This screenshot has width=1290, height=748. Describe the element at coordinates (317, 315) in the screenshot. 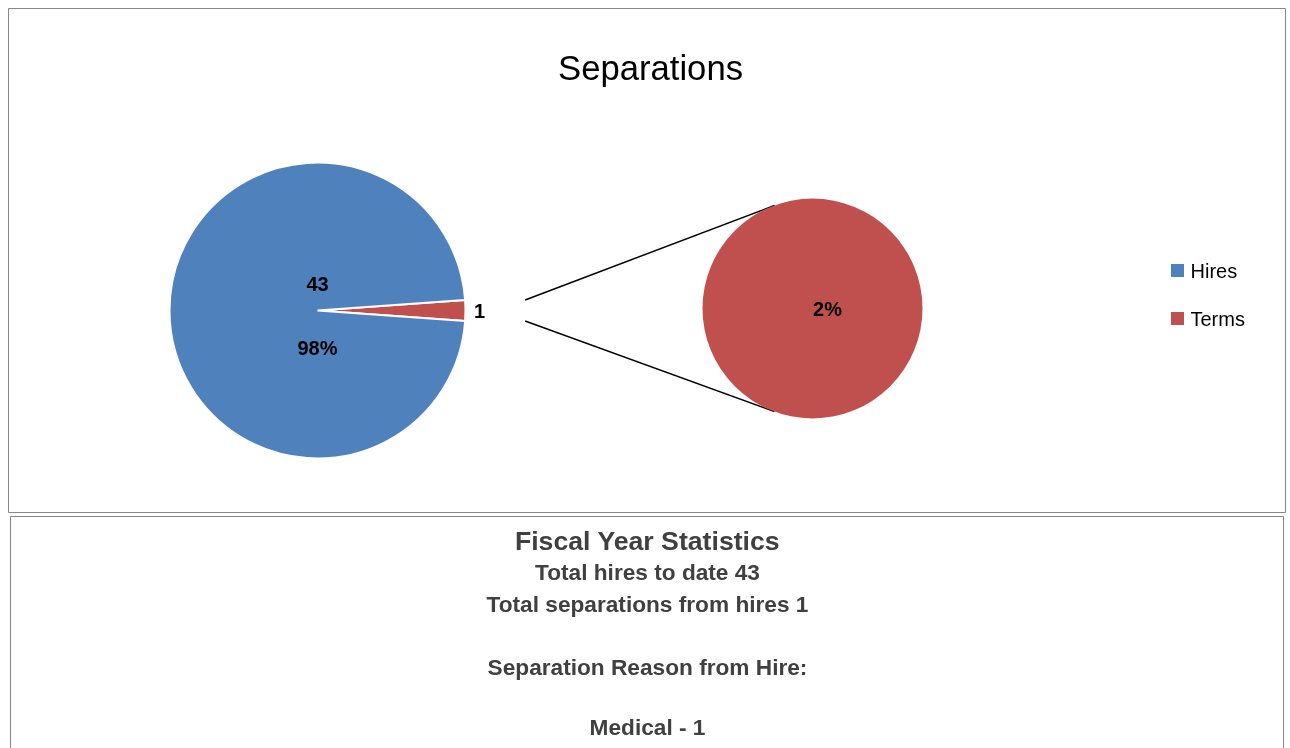

I see `text: 43 98%` at that location.